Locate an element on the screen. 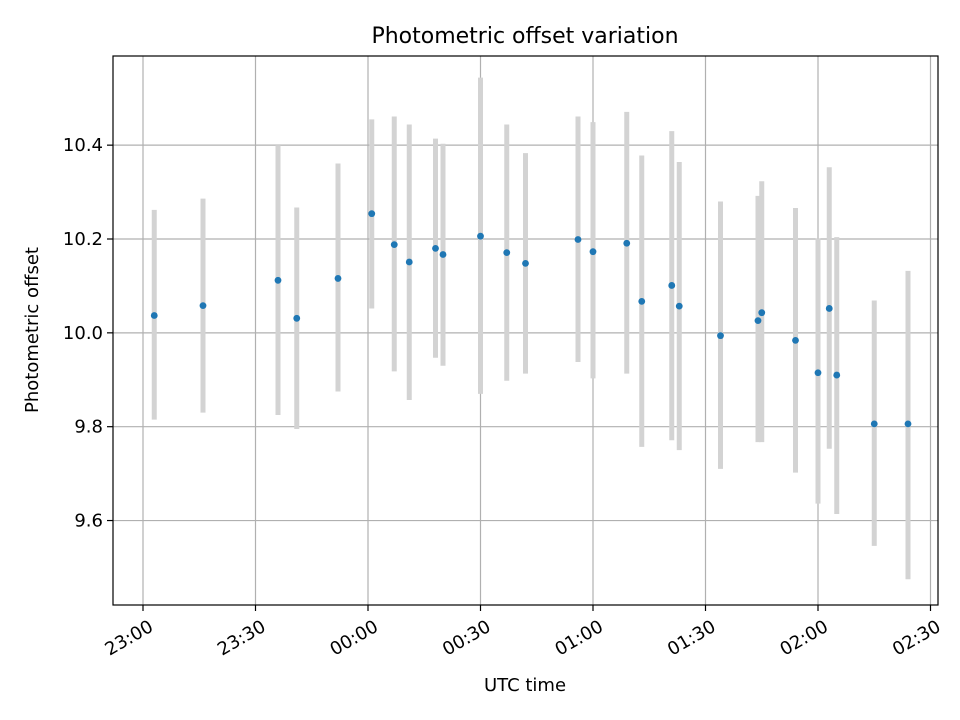 The height and width of the screenshot is (720, 960). y-axis-label: Photometric offset is located at coordinates (32, 330).